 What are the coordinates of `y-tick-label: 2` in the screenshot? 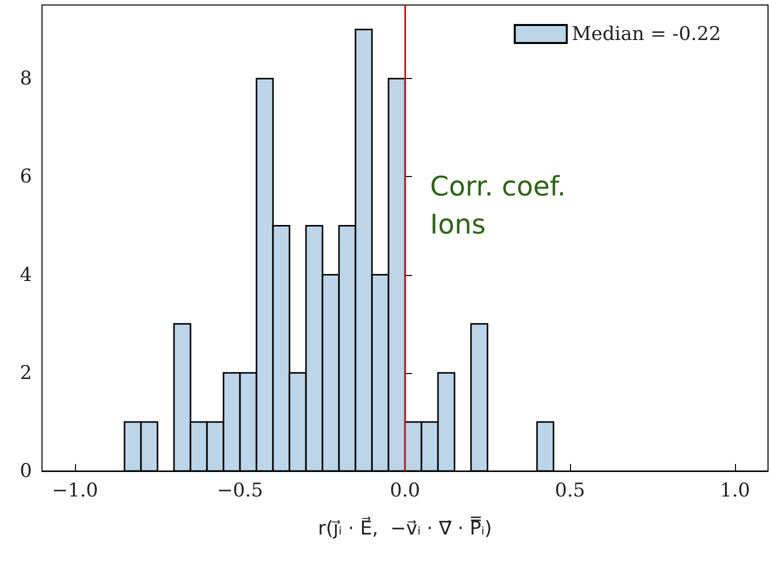 It's located at (26, 373).